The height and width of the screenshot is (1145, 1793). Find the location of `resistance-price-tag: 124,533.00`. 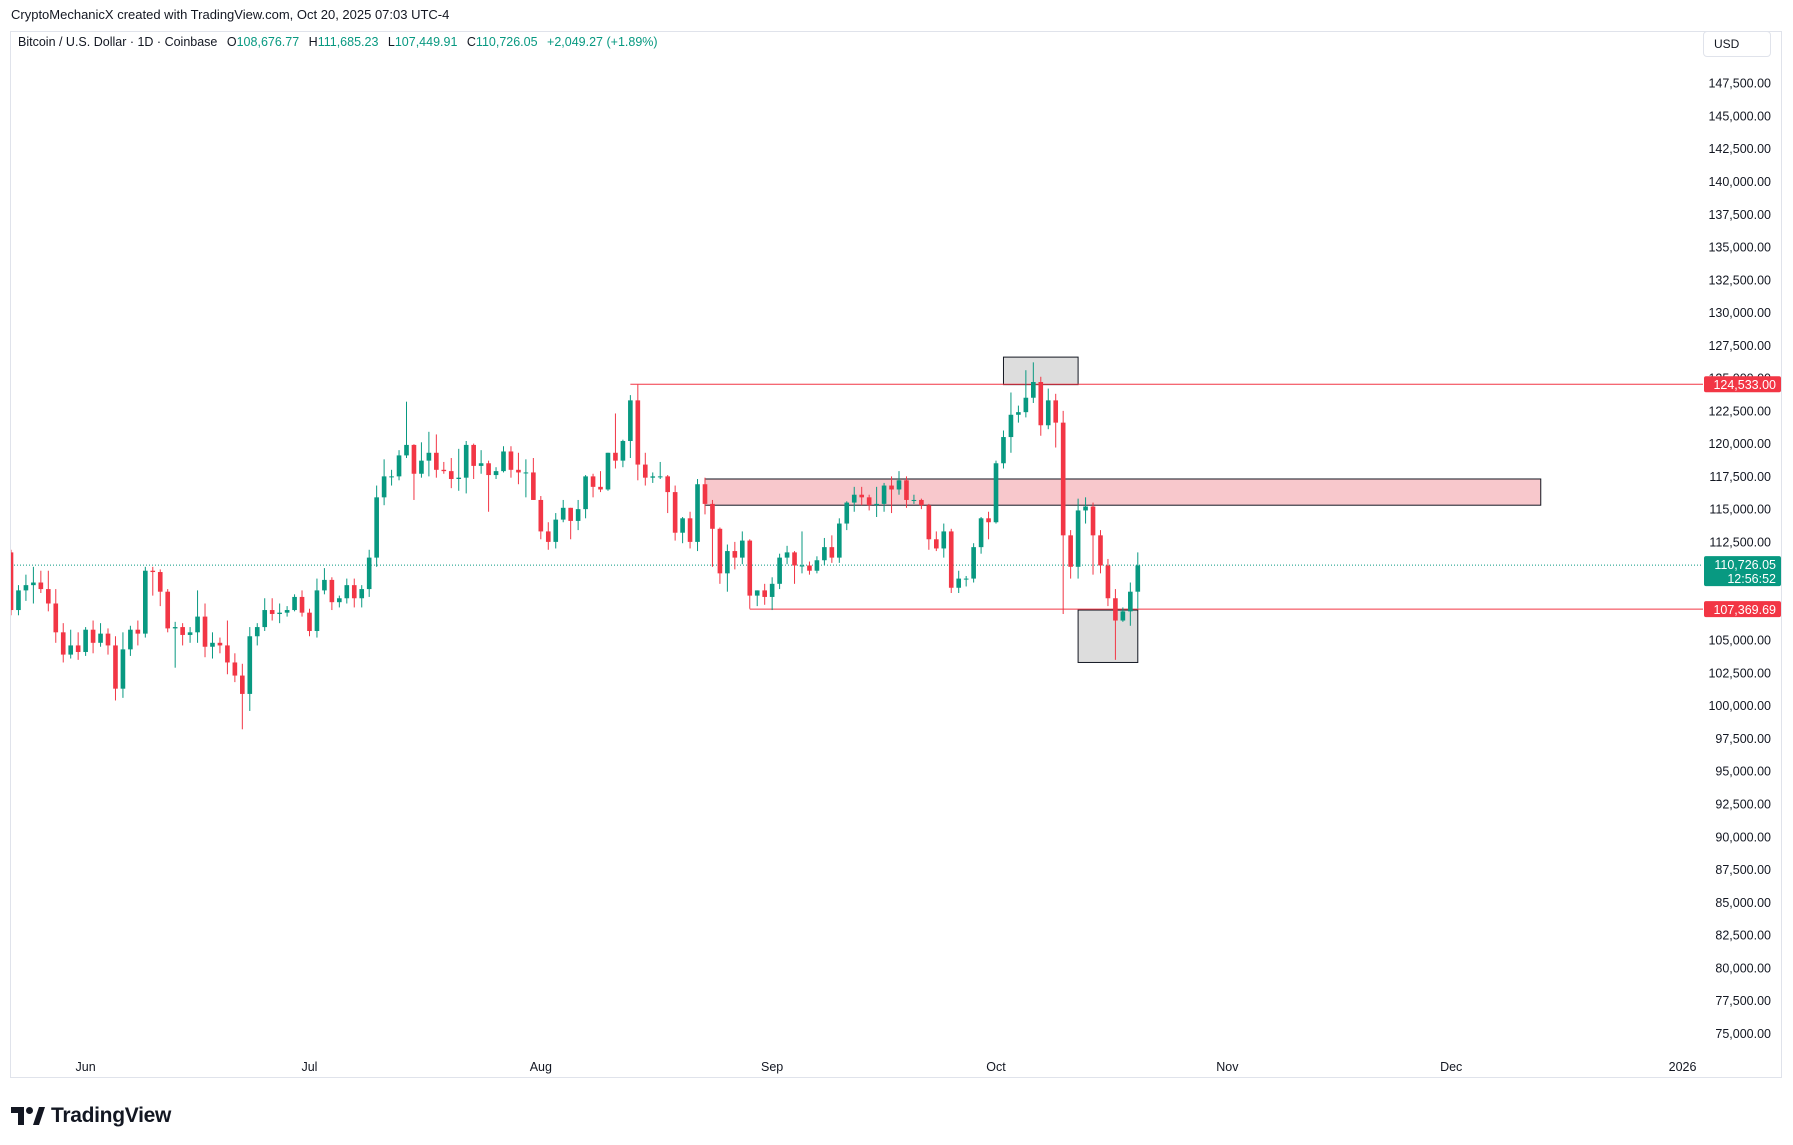

resistance-price-tag: 124,533.00 is located at coordinates (1742, 384).